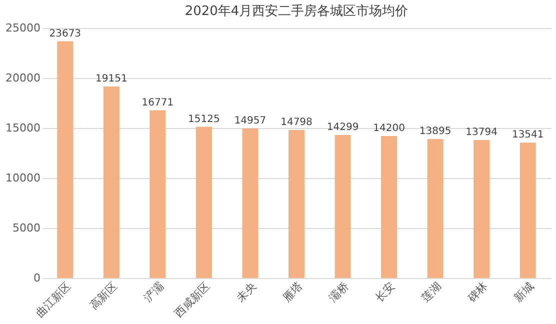 The height and width of the screenshot is (324, 556). What do you see at coordinates (292, 292) in the screenshot?
I see `x-tick-label: 雁塔` at bounding box center [292, 292].